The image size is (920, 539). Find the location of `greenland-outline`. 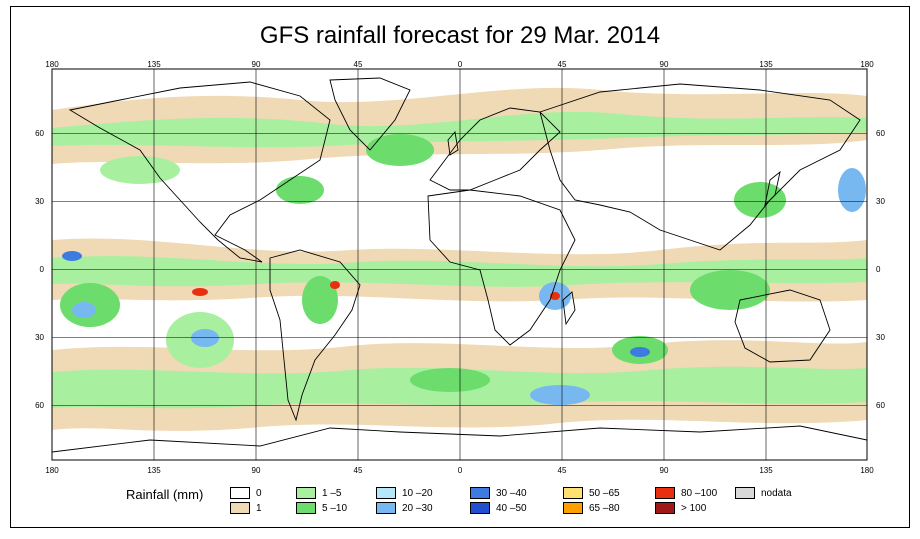

greenland-outline is located at coordinates (370, 114).